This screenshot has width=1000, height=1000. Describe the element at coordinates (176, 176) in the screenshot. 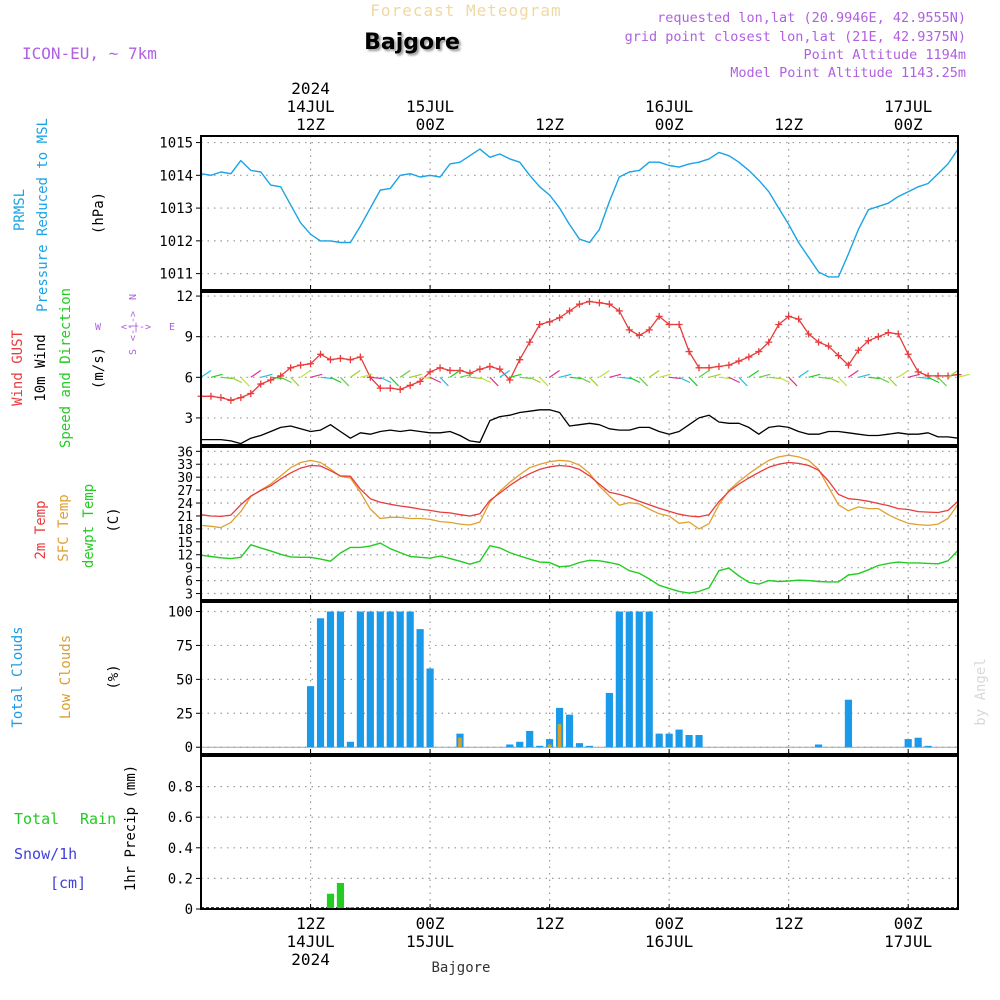

I see `y-tick-label: 1014` at that location.